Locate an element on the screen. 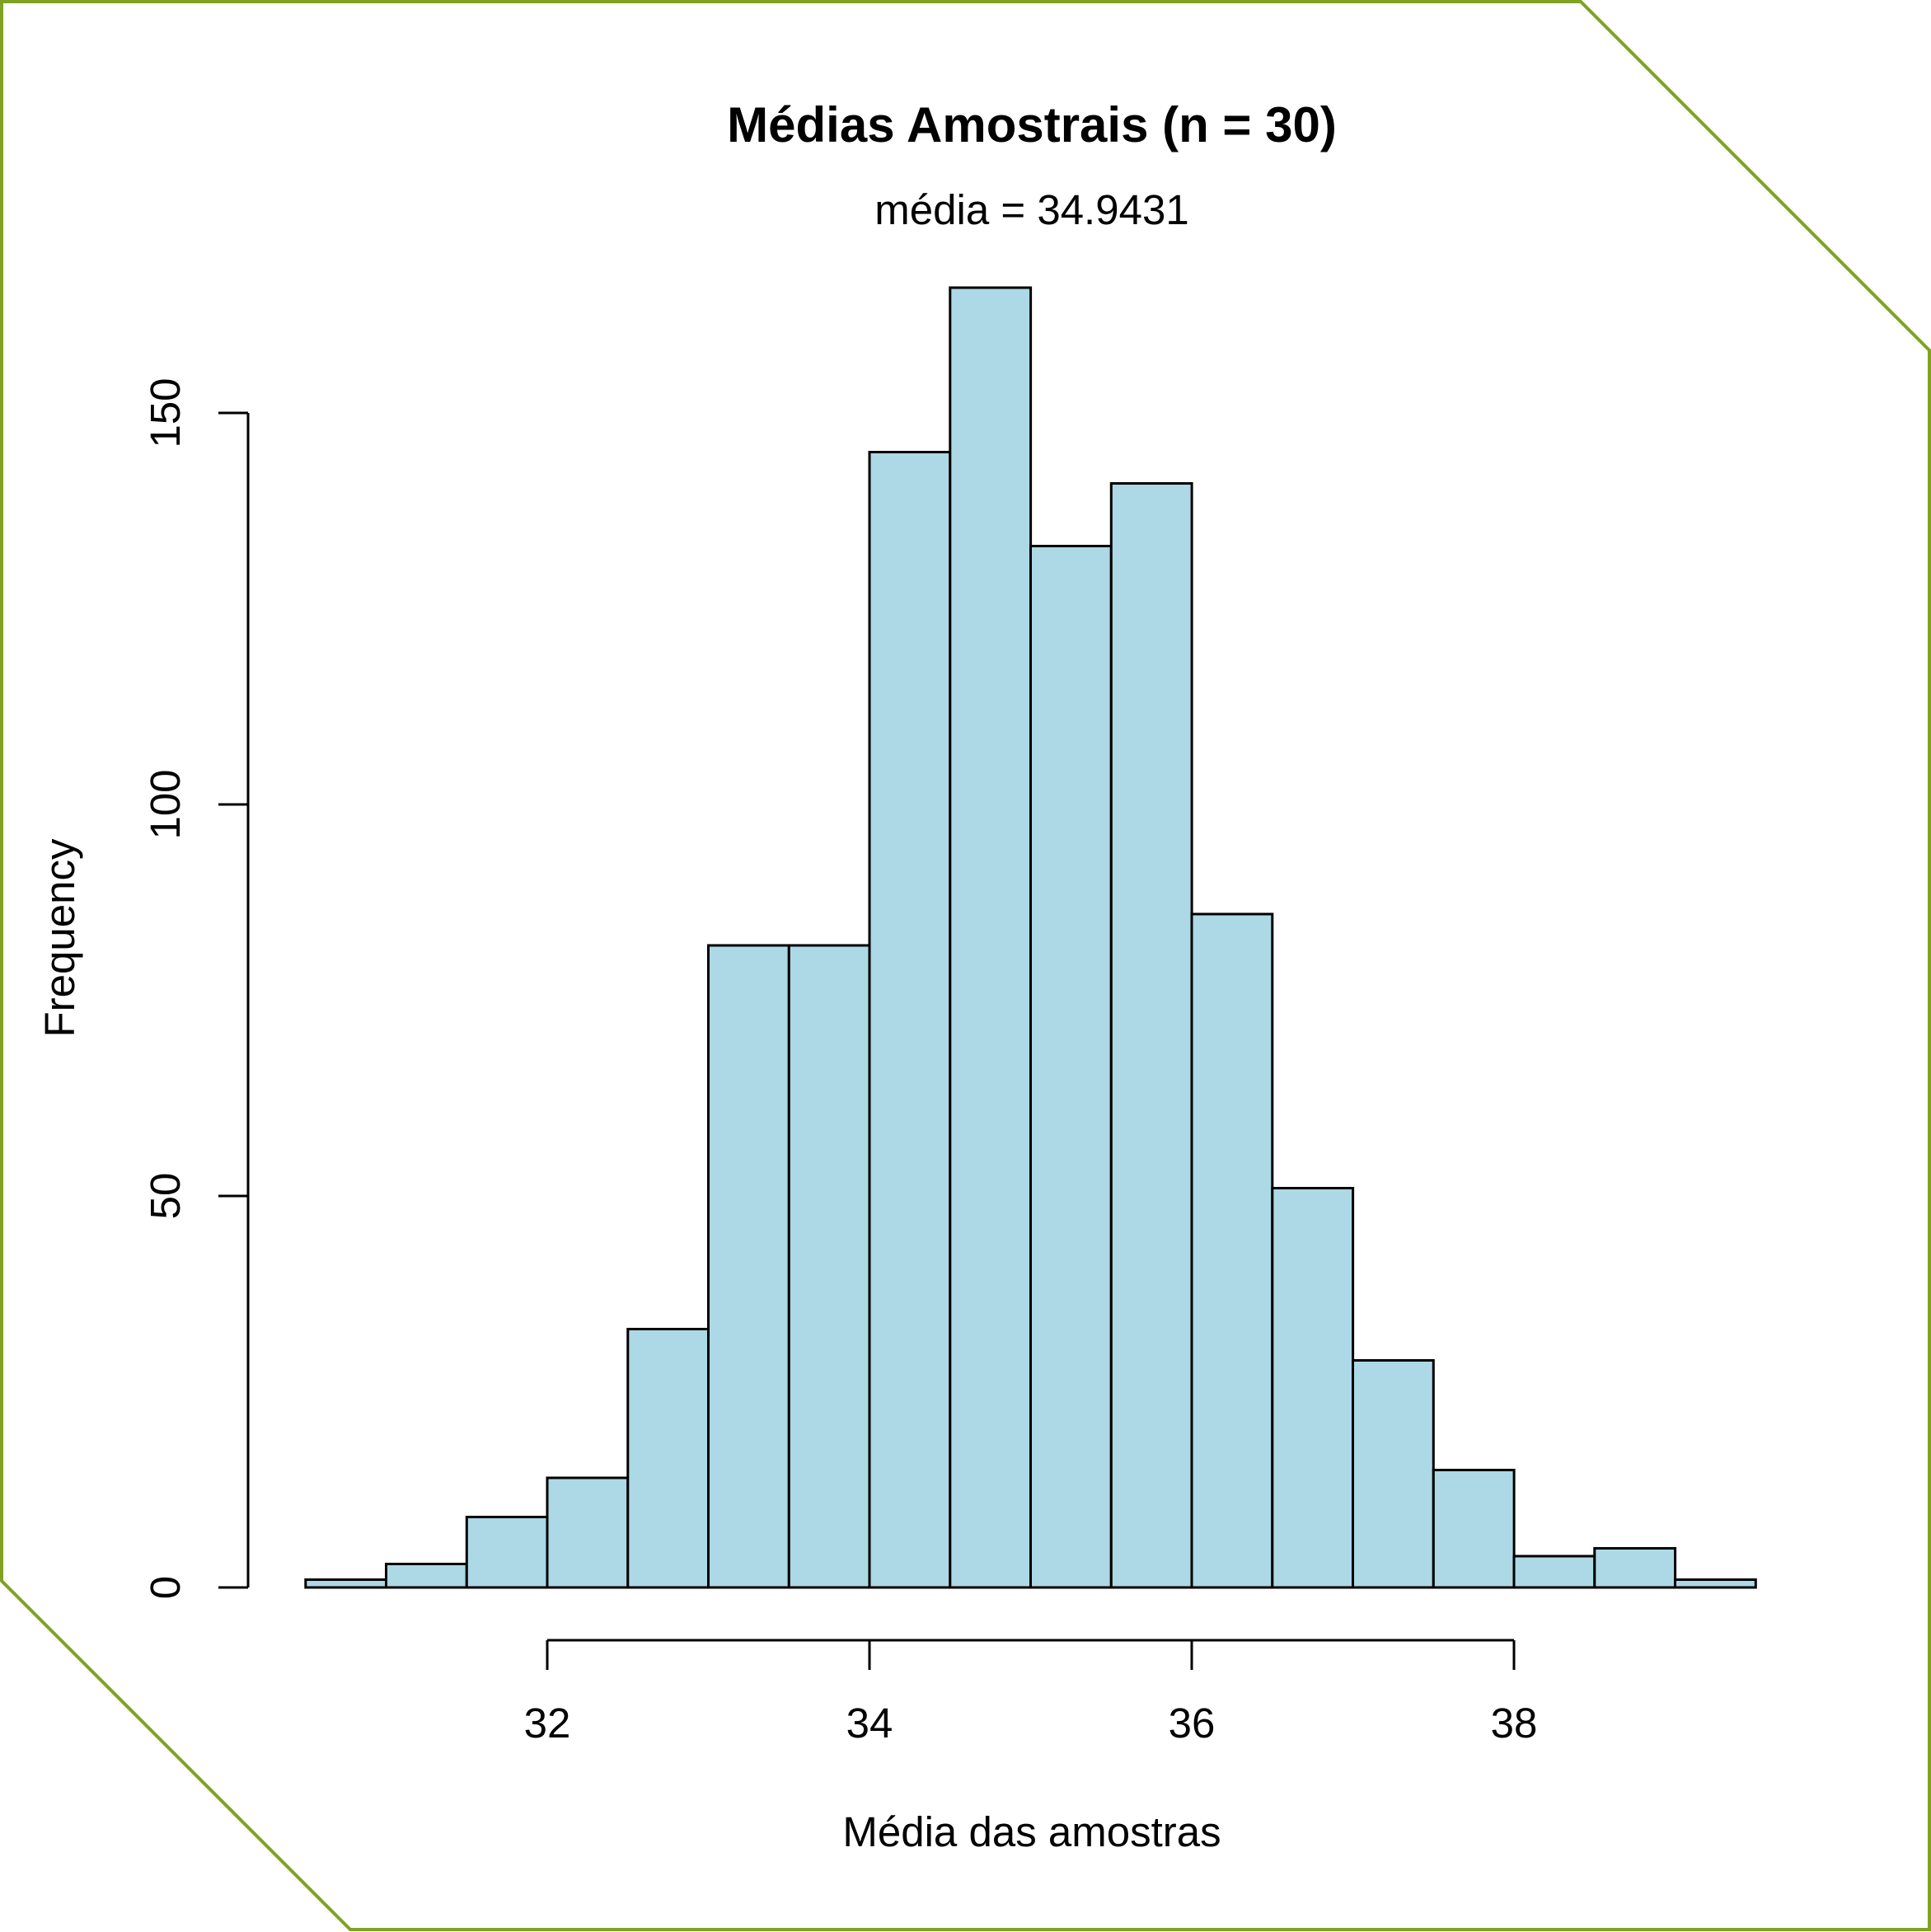 The image size is (1931, 1932). tick-label: 38 is located at coordinates (1515, 1724).